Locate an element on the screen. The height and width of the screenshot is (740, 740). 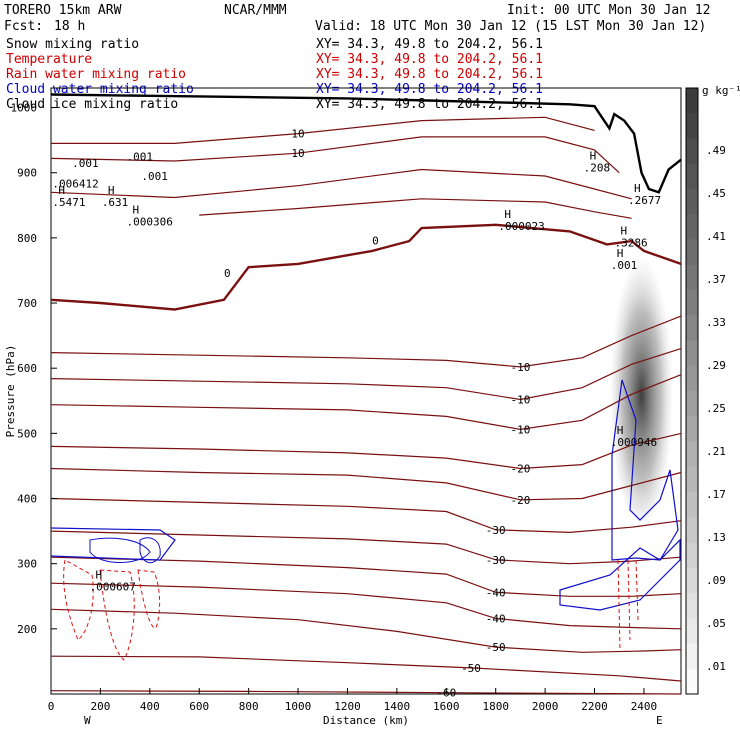
y-tick-label: 1000 is located at coordinates (24, 108).